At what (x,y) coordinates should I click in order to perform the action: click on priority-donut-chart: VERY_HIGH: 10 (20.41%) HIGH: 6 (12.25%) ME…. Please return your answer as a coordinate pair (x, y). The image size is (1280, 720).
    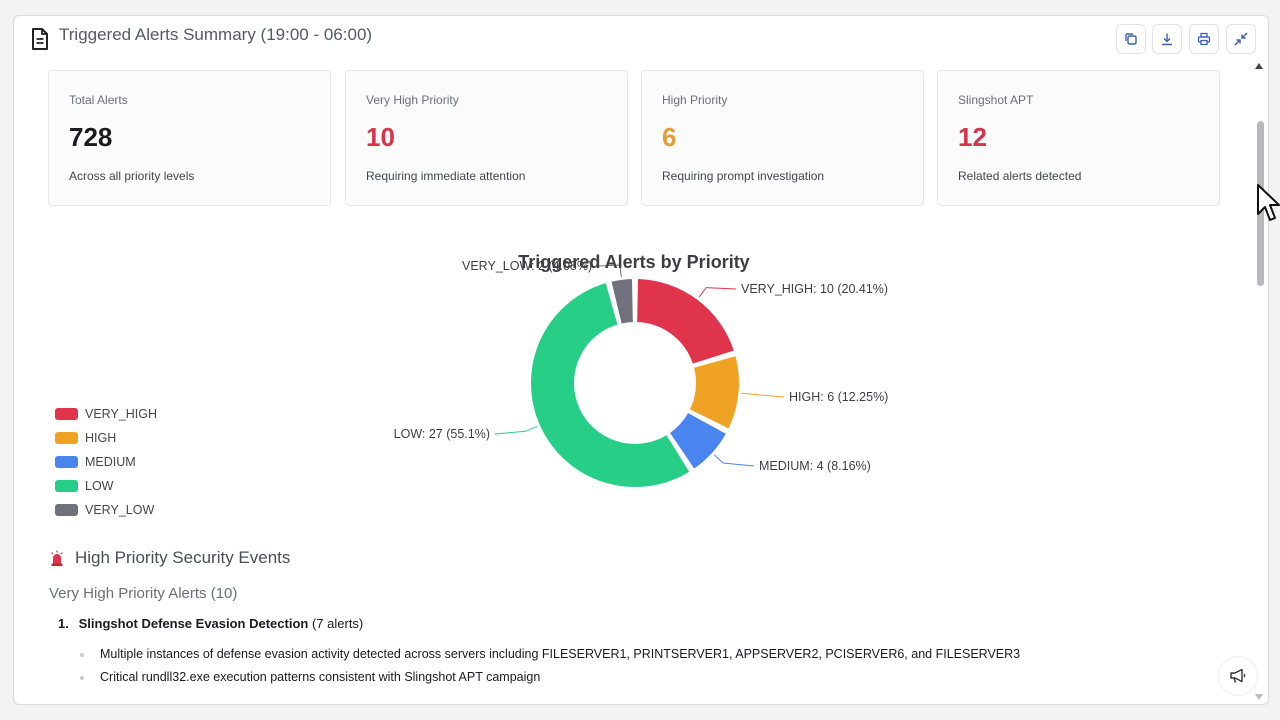
    Looking at the image, I should click on (641, 374).